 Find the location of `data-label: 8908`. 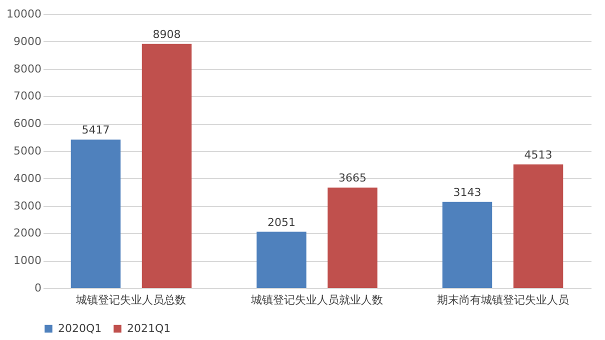

data-label: 8908 is located at coordinates (166, 34).